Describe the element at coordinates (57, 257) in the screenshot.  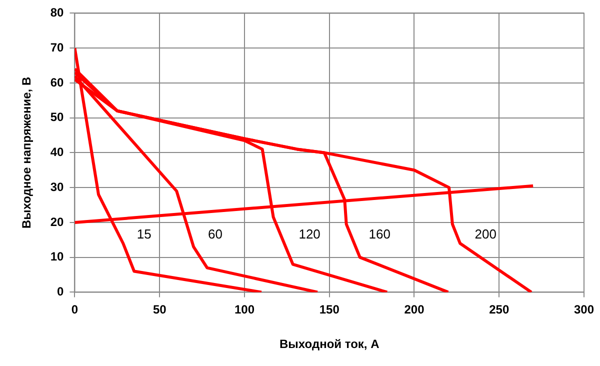
I see `y-tick-label: 10` at that location.